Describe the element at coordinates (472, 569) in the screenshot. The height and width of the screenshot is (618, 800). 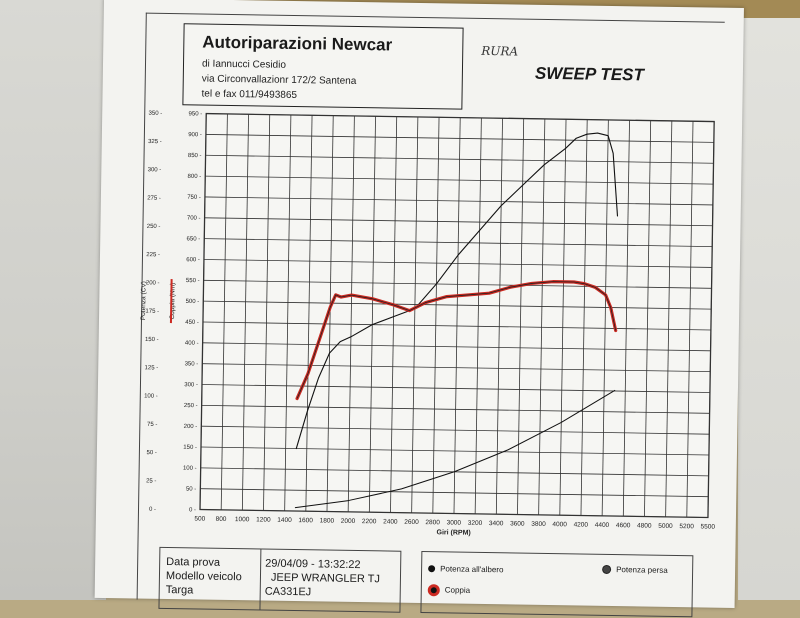
I see `legend-shaft-power-label: Potenza all'albero` at that location.